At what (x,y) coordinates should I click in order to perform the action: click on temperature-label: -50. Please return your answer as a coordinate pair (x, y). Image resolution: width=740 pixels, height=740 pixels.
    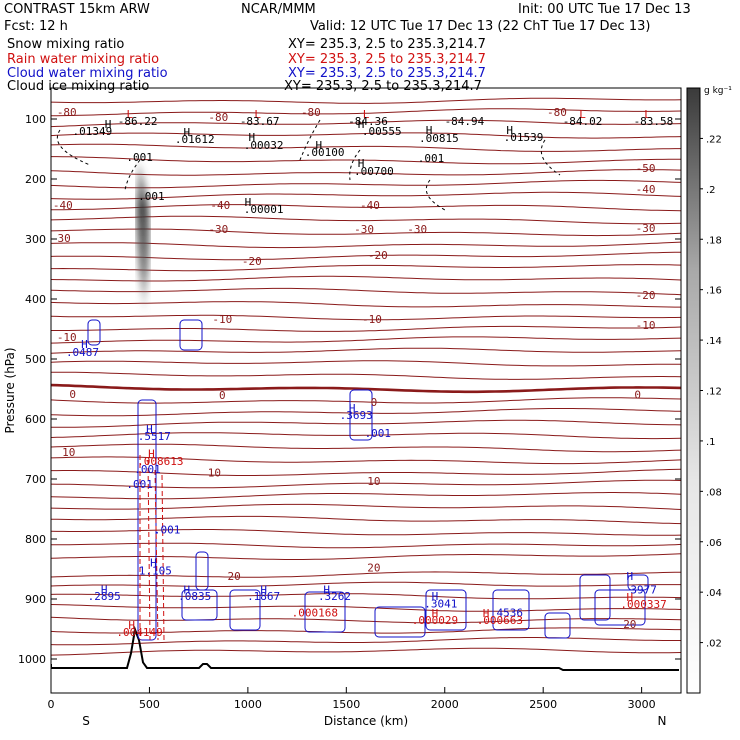
    Looking at the image, I should click on (646, 168).